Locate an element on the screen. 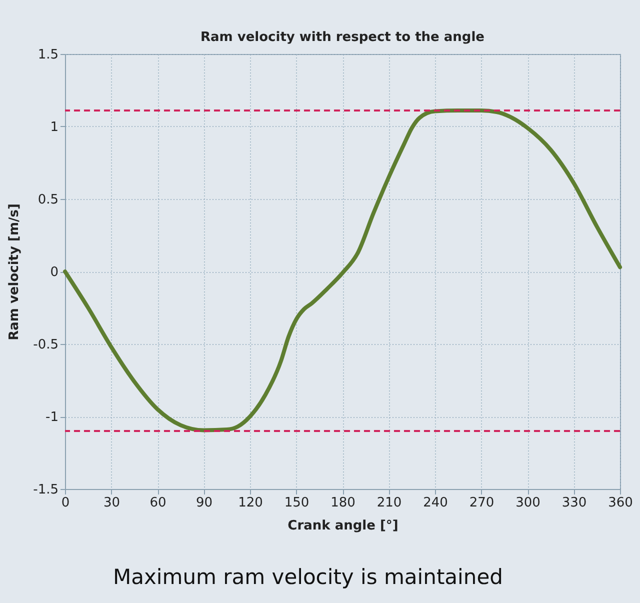 The width and height of the screenshot is (640, 603). y-tick-label: -1 is located at coordinates (52, 417).